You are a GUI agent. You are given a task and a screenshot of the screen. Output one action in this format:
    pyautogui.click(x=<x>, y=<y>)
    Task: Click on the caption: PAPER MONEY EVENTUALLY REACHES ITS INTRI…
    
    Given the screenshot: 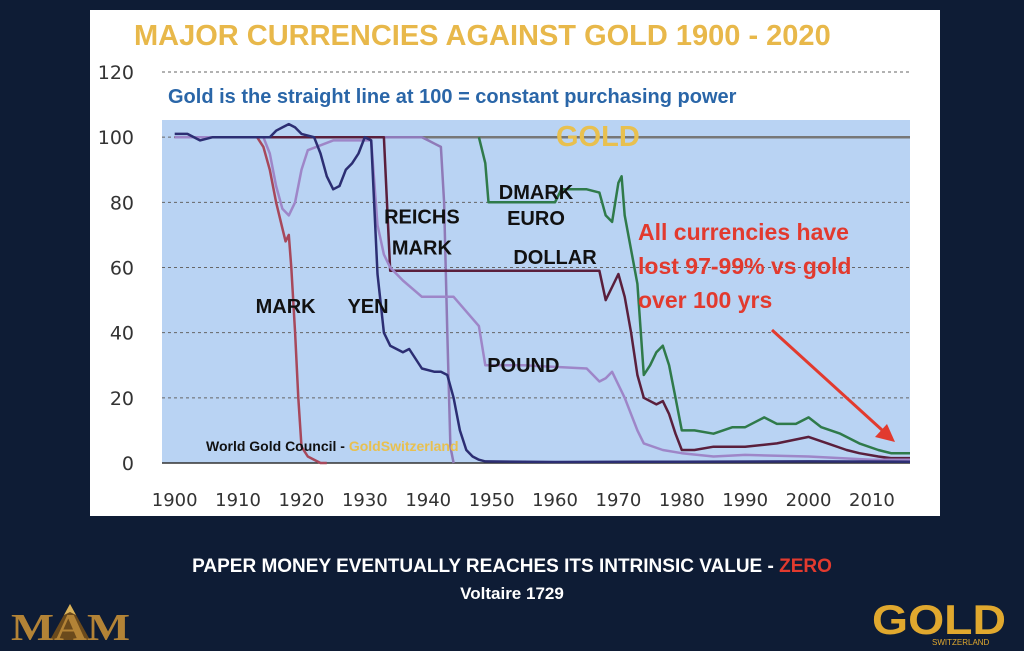 What is the action you would take?
    pyautogui.click(x=512, y=567)
    